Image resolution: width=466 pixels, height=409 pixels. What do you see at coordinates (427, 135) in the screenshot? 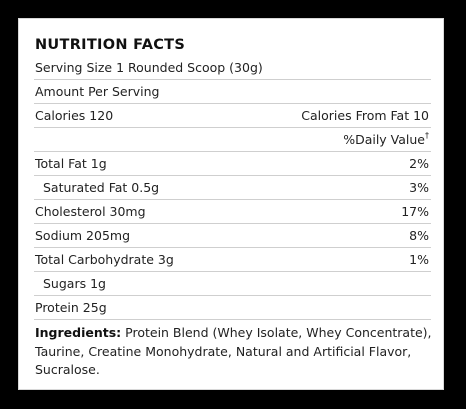
I see `dagger-mark: †` at bounding box center [427, 135].